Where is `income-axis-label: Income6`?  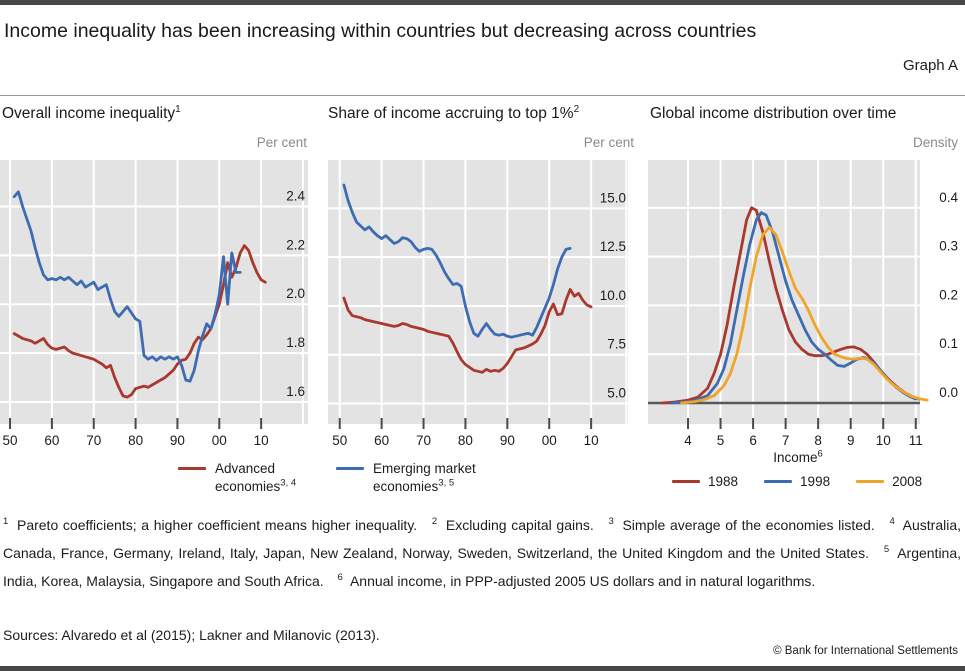 income-axis-label: Income6 is located at coordinates (798, 456).